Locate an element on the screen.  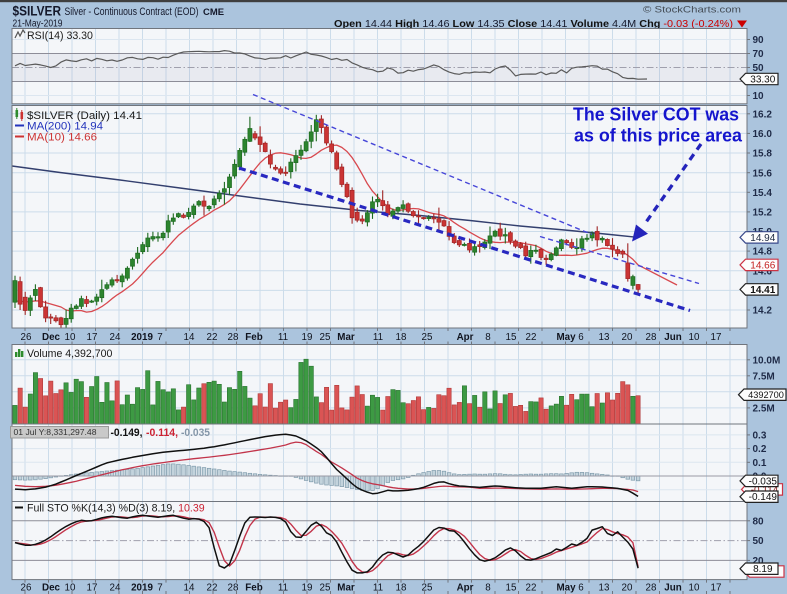
svg-text: 14.2 is located at coordinates (763, 311).